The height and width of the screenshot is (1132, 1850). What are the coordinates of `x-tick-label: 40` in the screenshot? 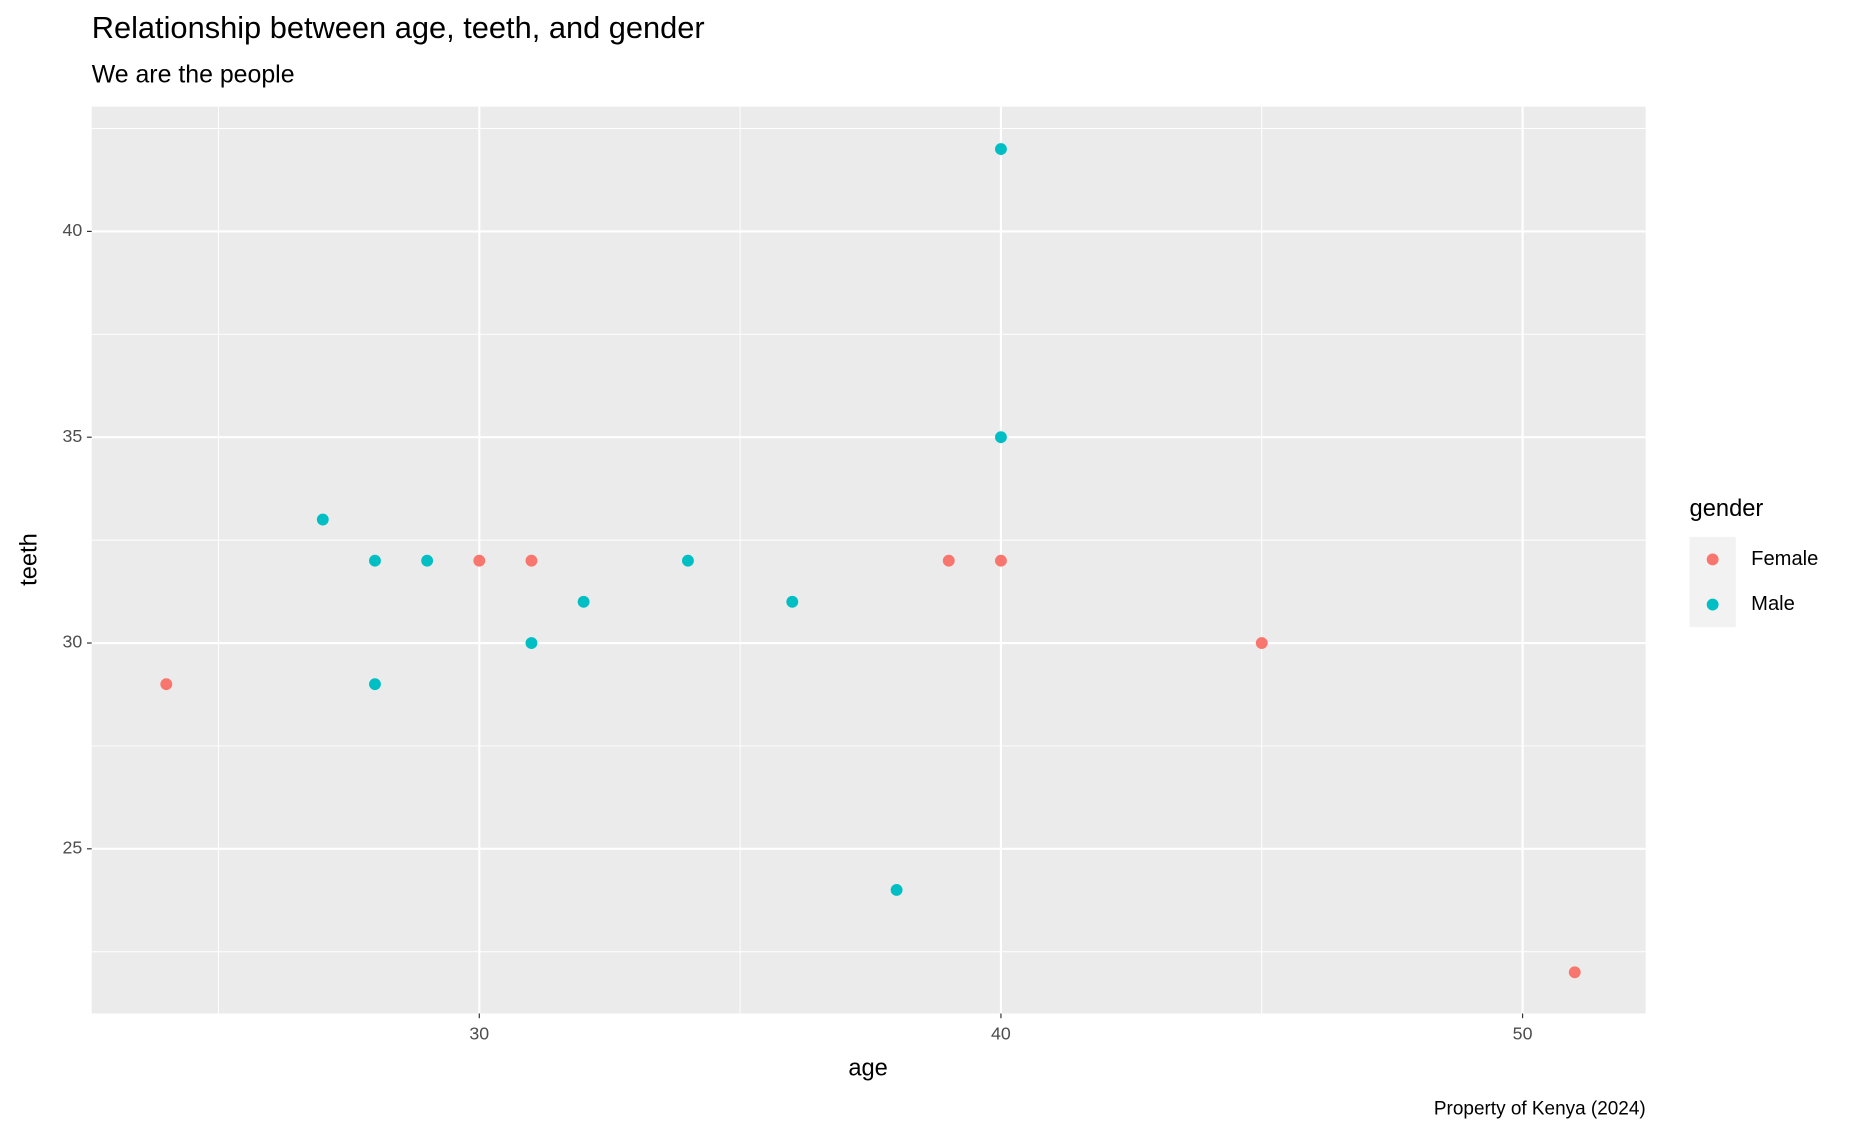 It's located at (1001, 1034).